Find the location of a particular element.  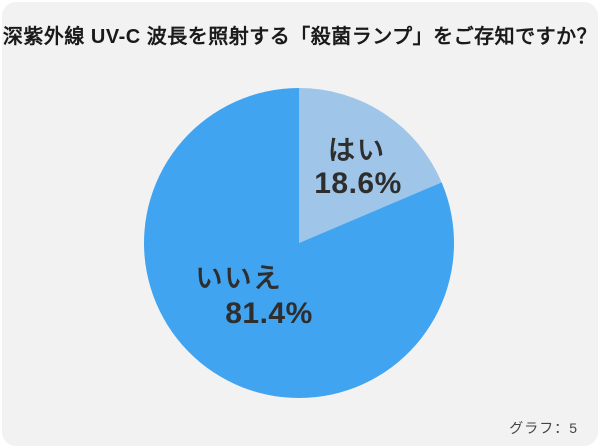

slice-label-yes: はい is located at coordinates (357, 150).